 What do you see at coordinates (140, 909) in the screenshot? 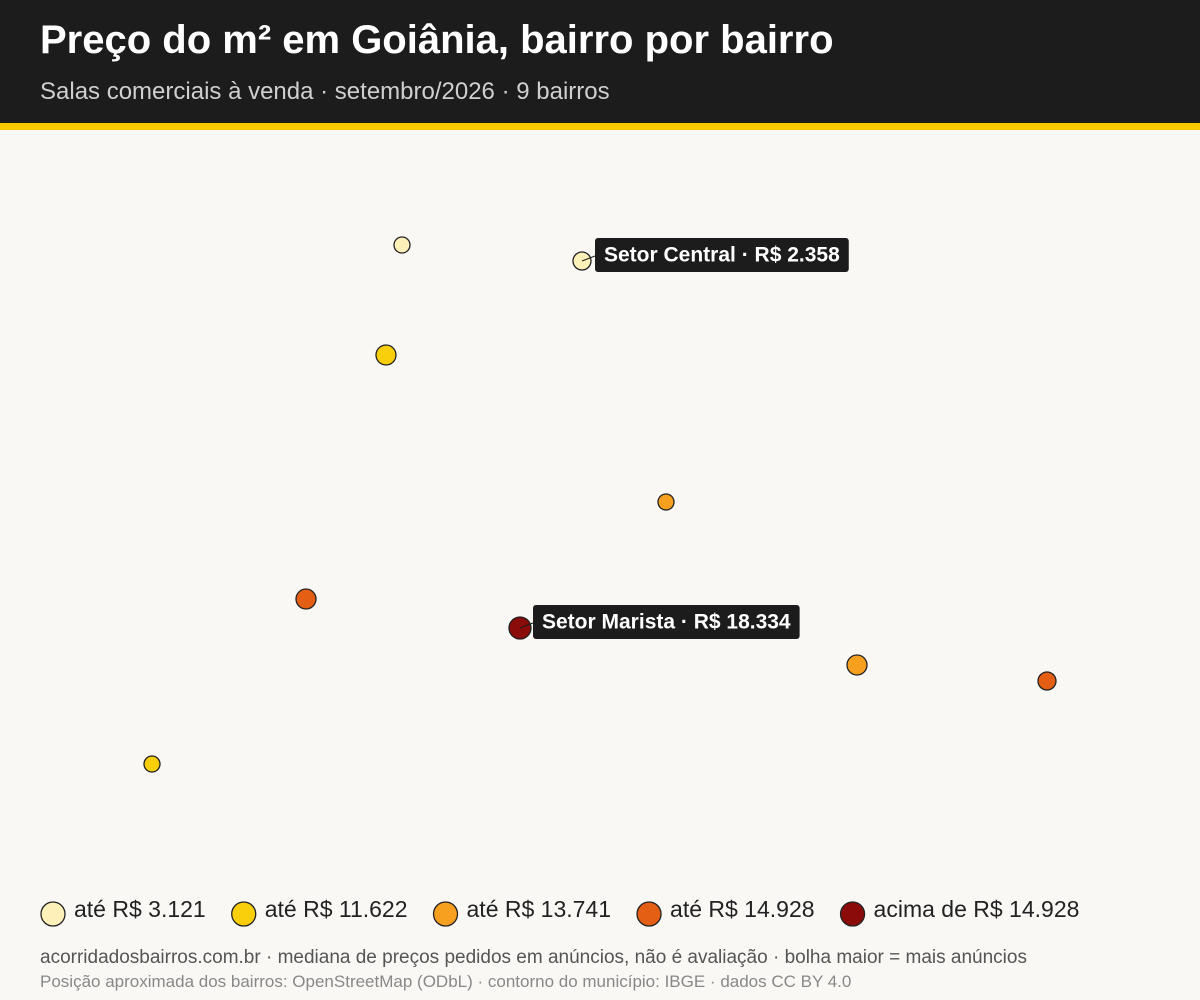
I see `legend-label: até R$ 3.121` at bounding box center [140, 909].